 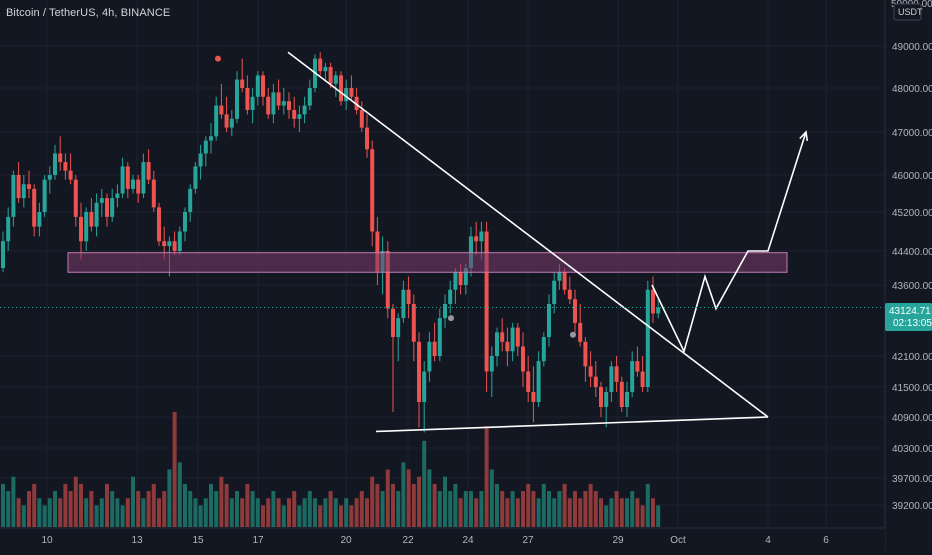 What do you see at coordinates (408, 540) in the screenshot?
I see `time-tick-label: 22` at bounding box center [408, 540].